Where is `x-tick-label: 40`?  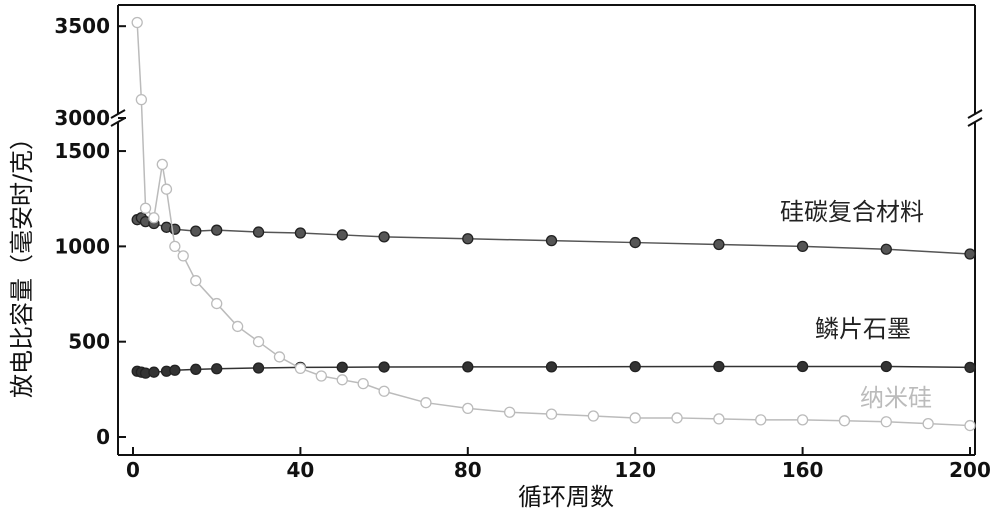
x-tick-label: 40 is located at coordinates (300, 470).